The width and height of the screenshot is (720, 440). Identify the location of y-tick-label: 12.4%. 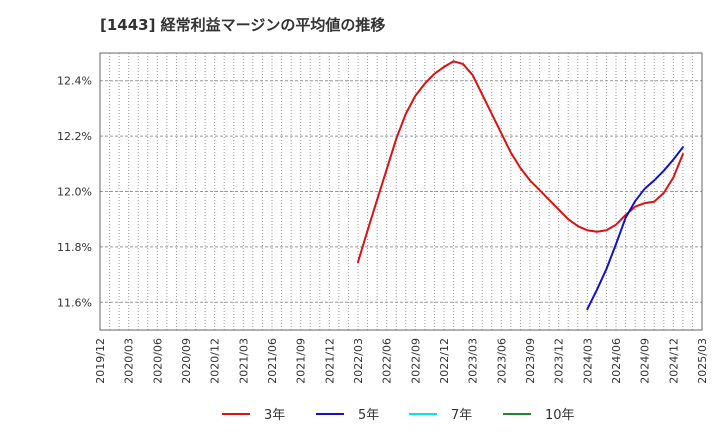
(74, 81).